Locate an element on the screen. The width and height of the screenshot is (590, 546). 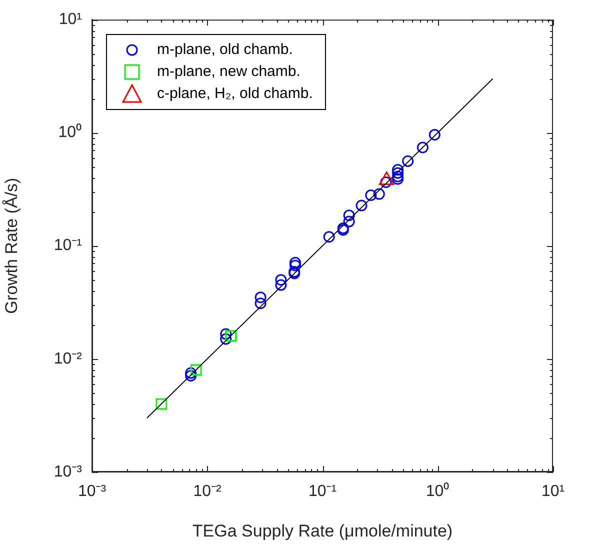
legend-label: m-plane, old chamb. is located at coordinates (225, 49).